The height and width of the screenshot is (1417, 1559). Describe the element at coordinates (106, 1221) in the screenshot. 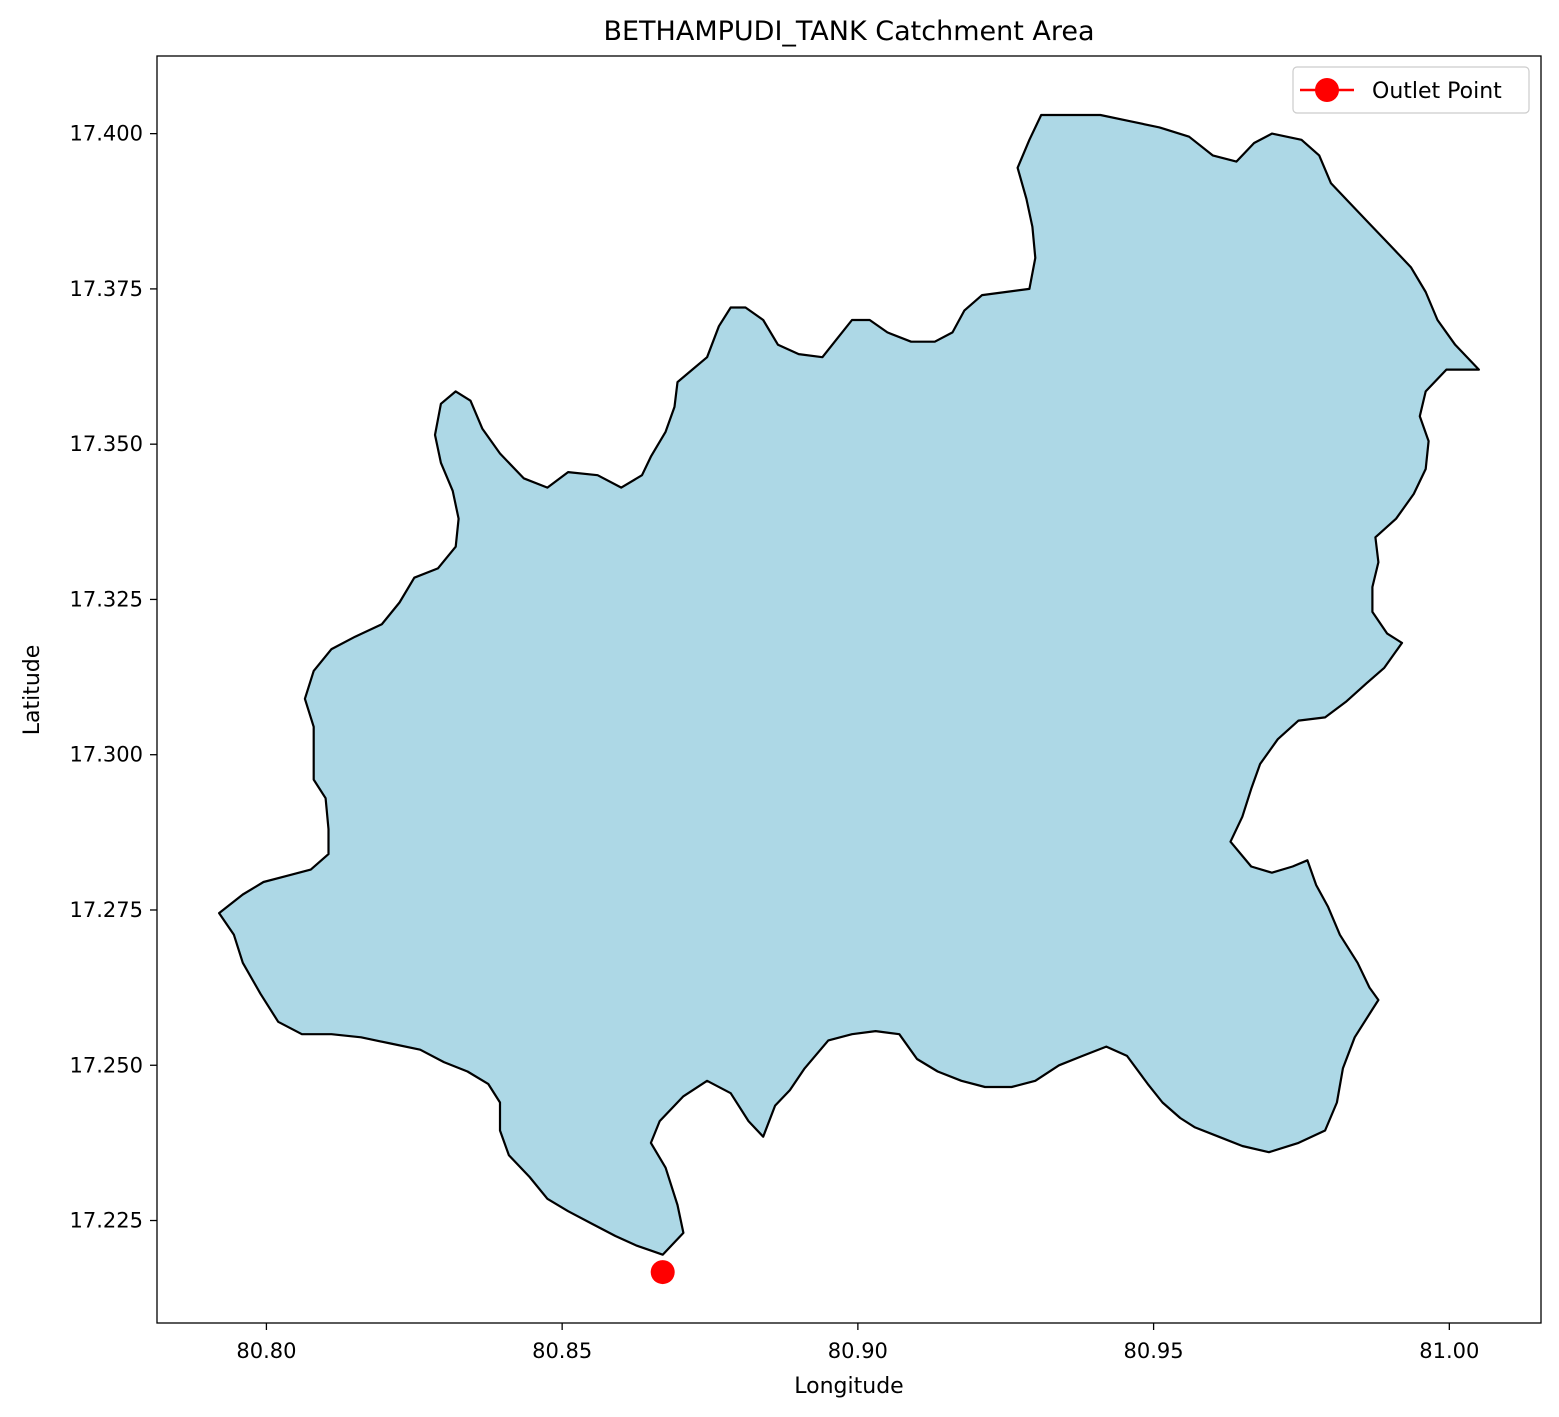

I see `y-tick-label: 17.225` at that location.